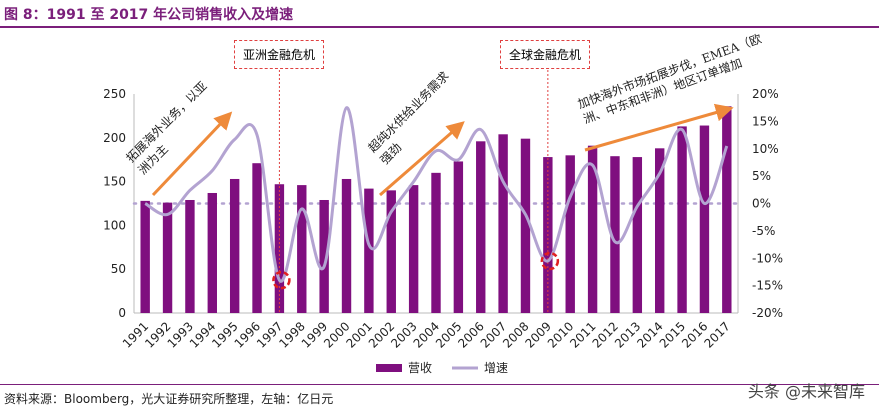 Image resolution: width=879 pixels, height=413 pixels. Describe the element at coordinates (458, 237) in the screenshot. I see `bar-2005` at that location.